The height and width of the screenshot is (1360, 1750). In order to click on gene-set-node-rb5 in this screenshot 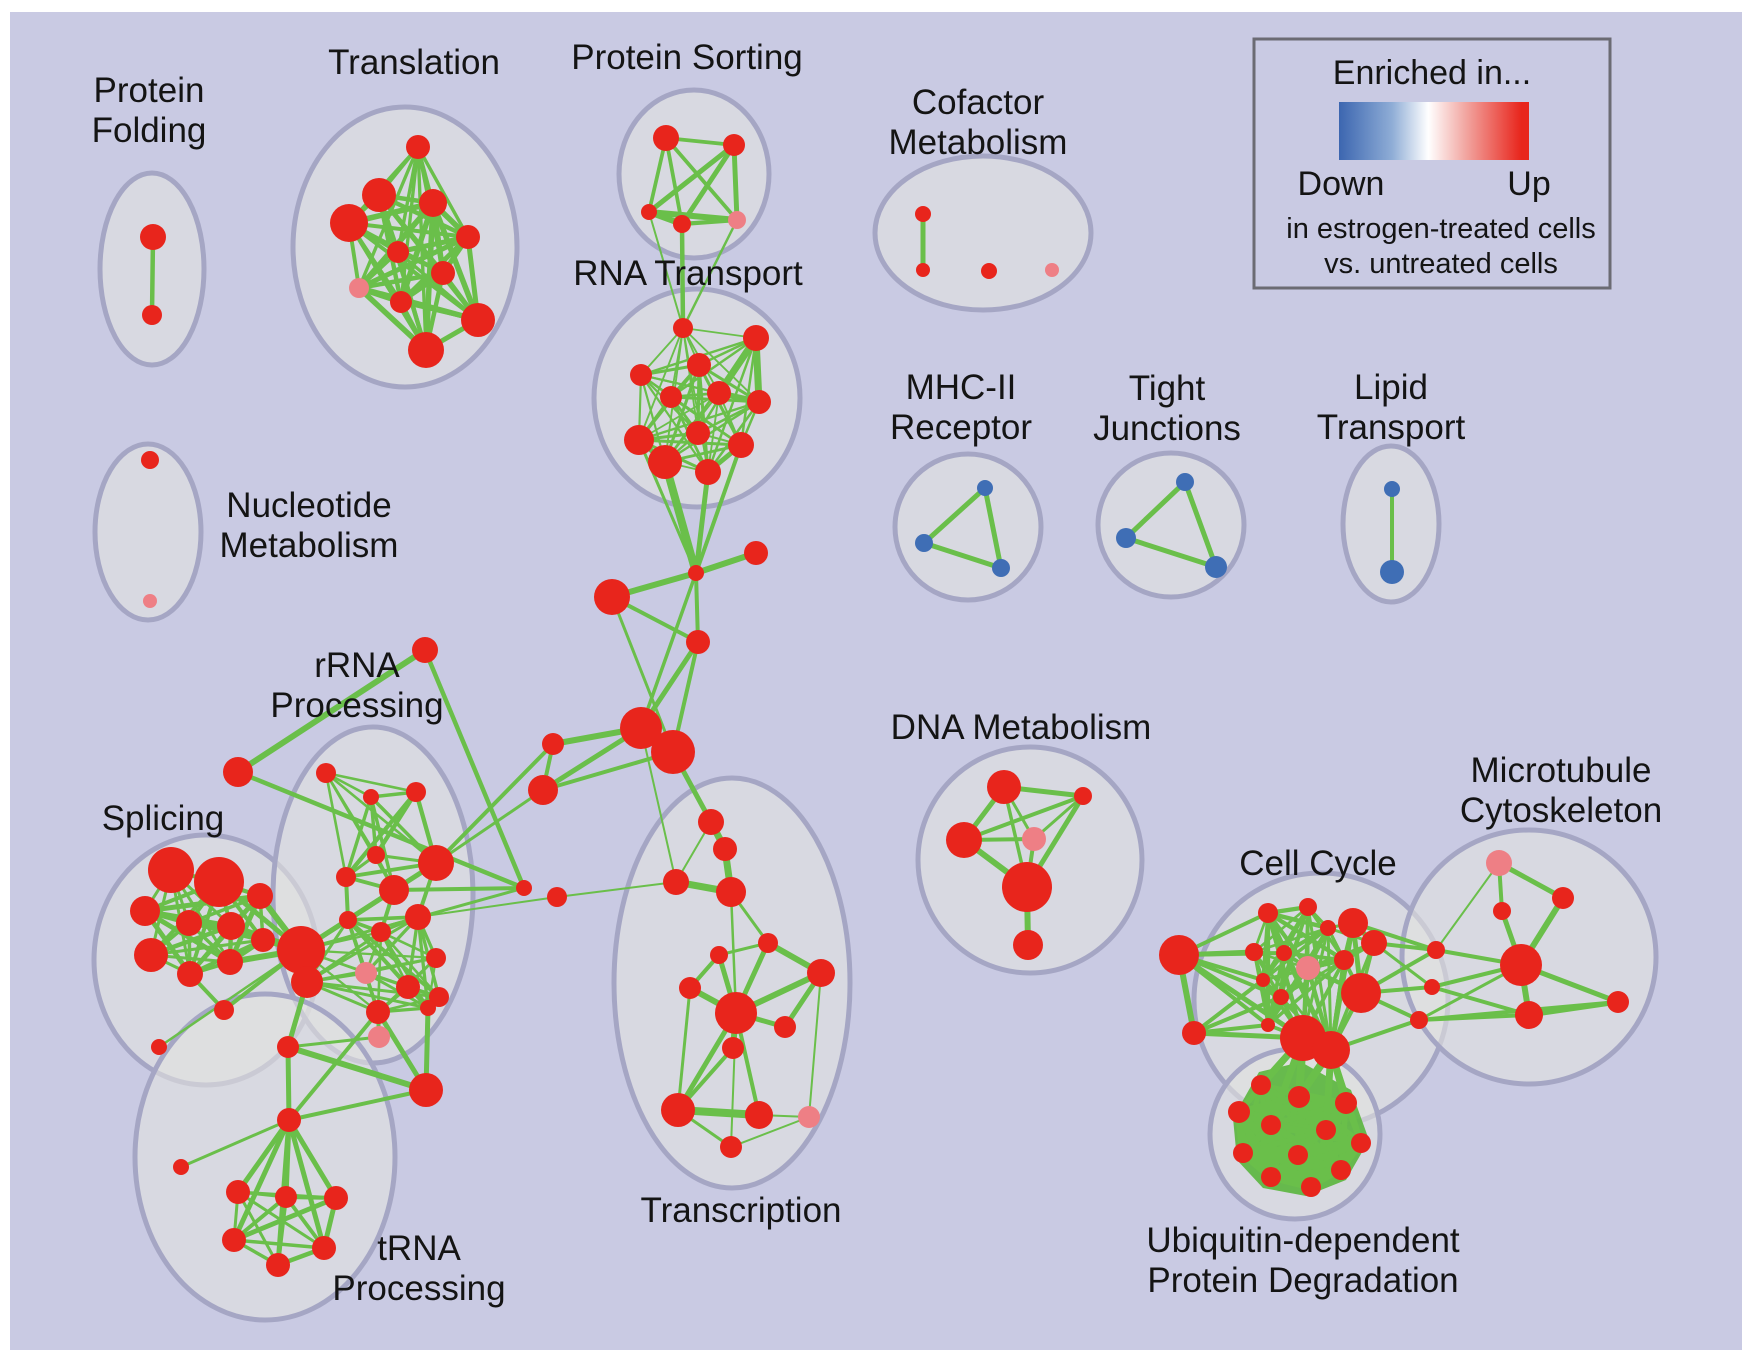, I will do `click(366, 973)`.